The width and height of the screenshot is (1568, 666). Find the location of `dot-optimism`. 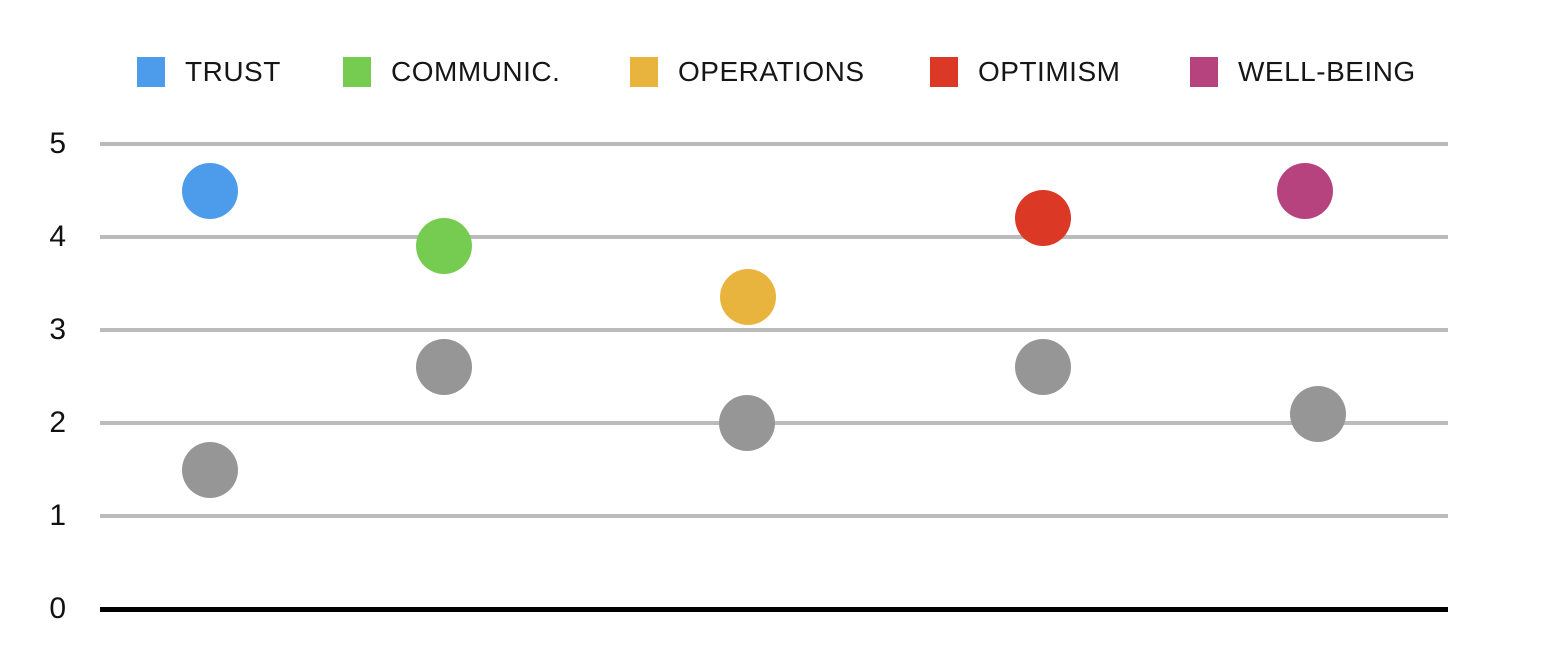

dot-optimism is located at coordinates (1043, 218).